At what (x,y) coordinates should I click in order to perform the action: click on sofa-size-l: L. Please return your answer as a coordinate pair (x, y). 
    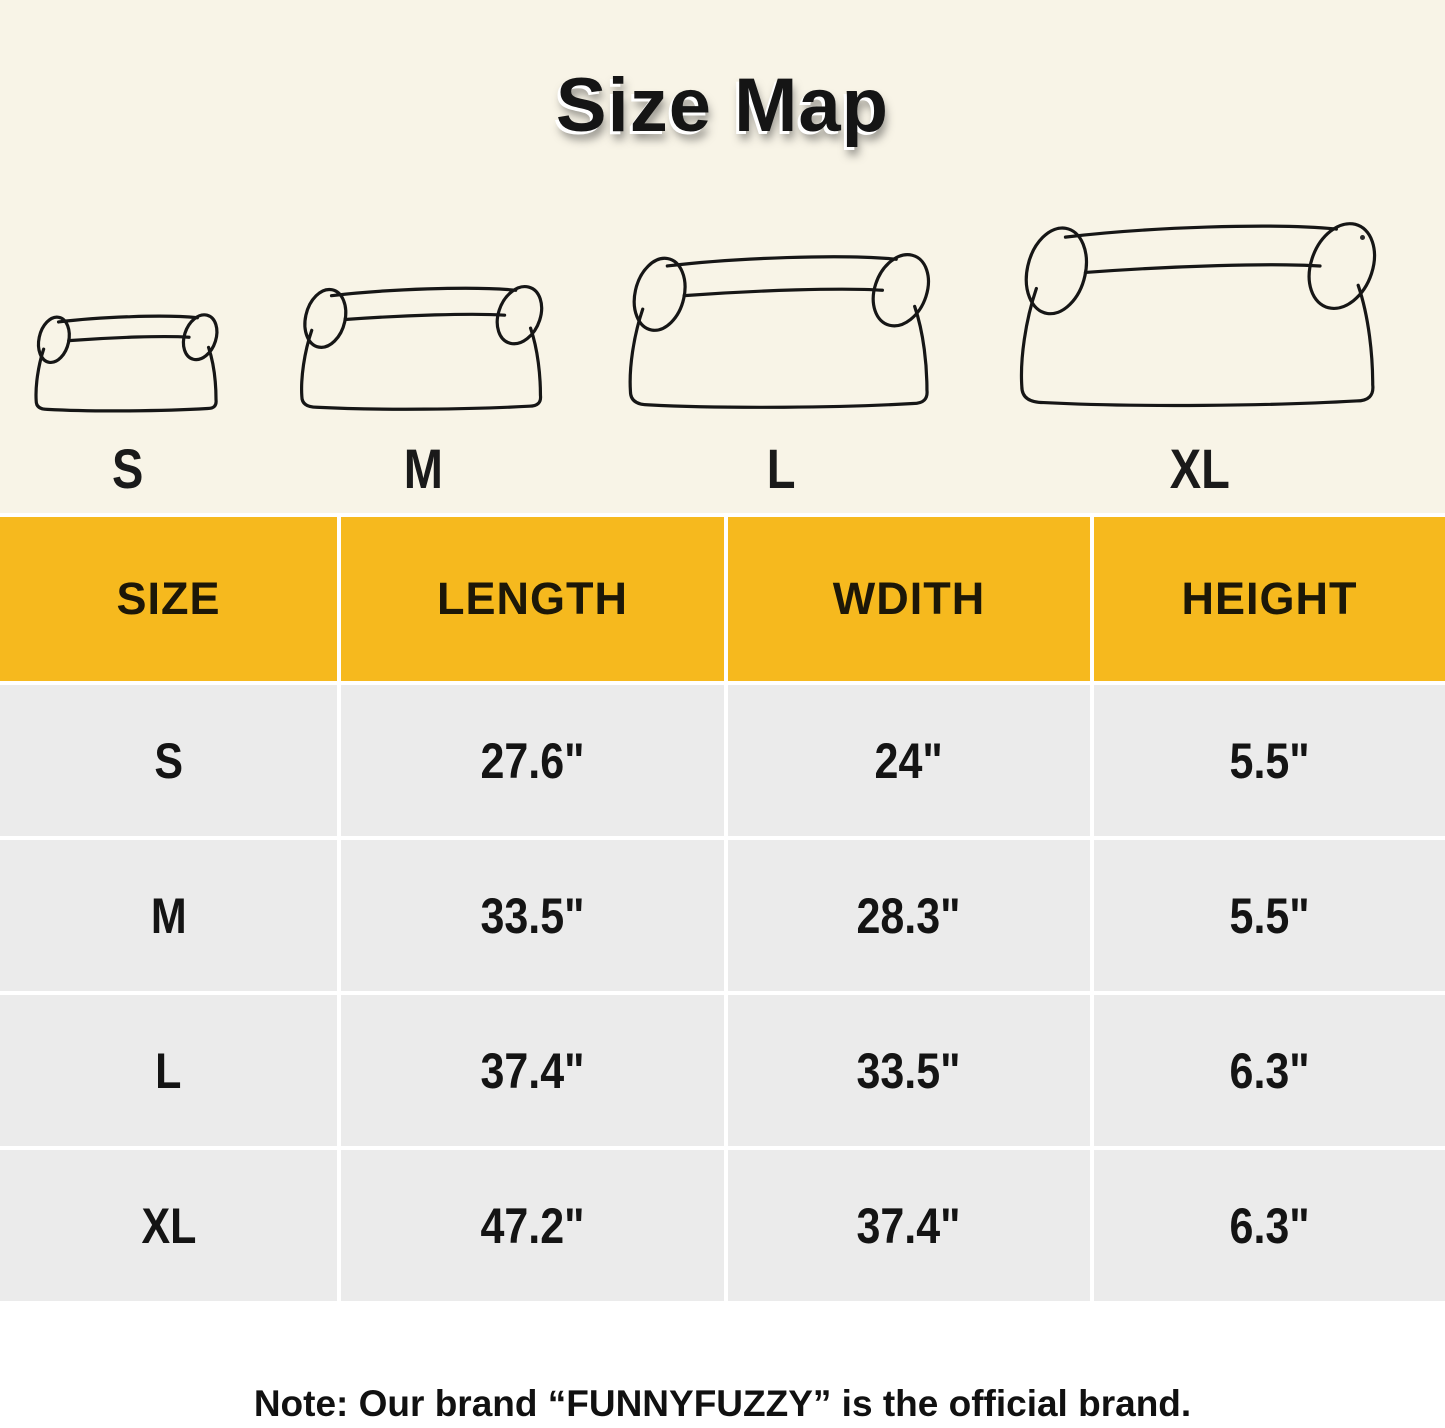
    Looking at the image, I should click on (781, 368).